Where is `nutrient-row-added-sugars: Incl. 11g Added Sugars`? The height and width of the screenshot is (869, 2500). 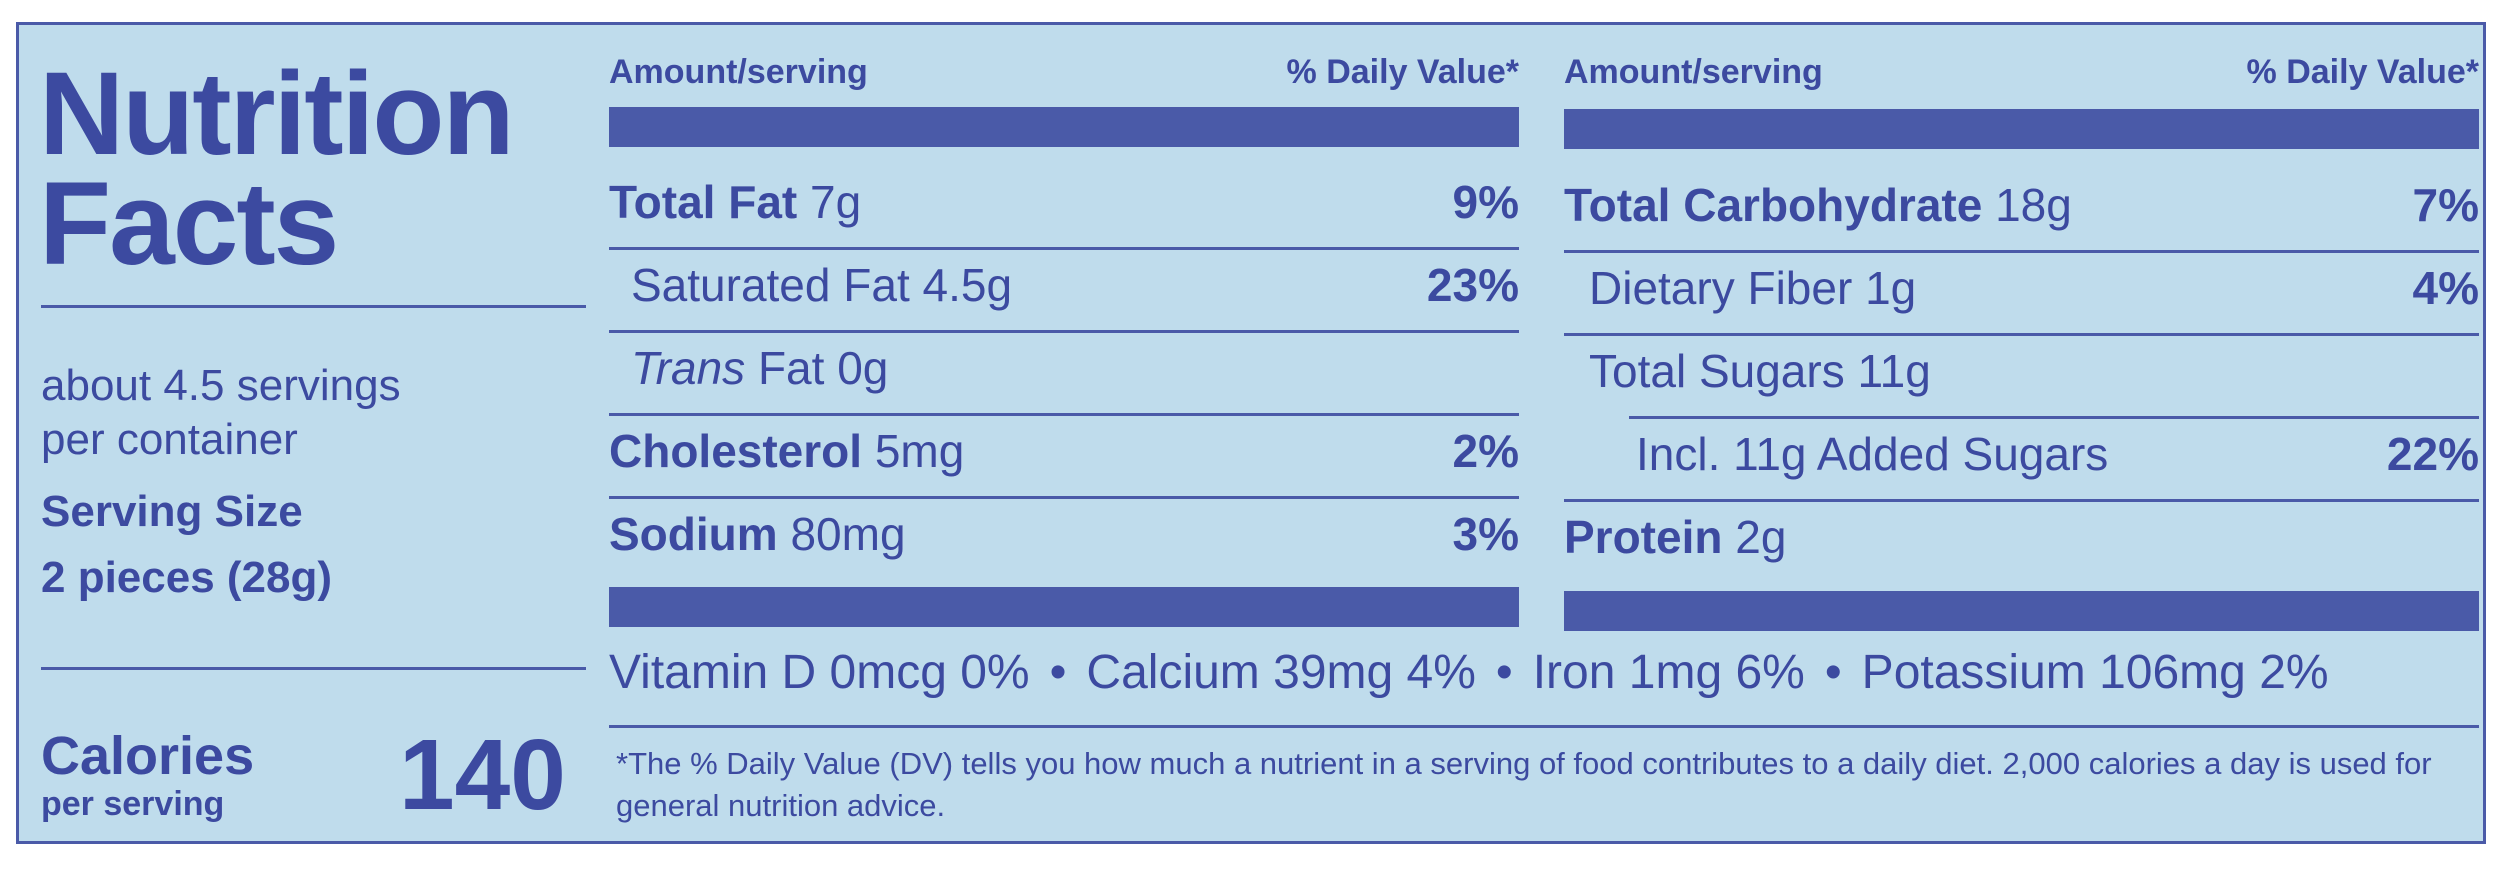 nutrient-row-added-sugars: Incl. 11g Added Sugars is located at coordinates (1872, 454).